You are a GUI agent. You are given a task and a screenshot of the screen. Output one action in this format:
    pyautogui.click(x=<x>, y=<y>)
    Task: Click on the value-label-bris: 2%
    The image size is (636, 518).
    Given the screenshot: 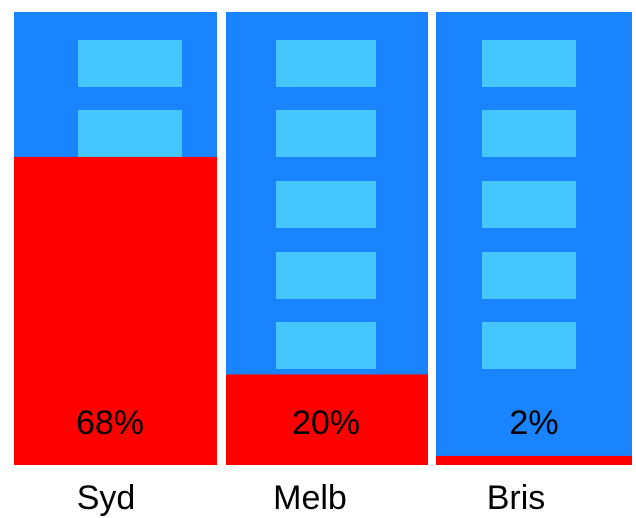 What is the action you would take?
    pyautogui.click(x=533, y=423)
    